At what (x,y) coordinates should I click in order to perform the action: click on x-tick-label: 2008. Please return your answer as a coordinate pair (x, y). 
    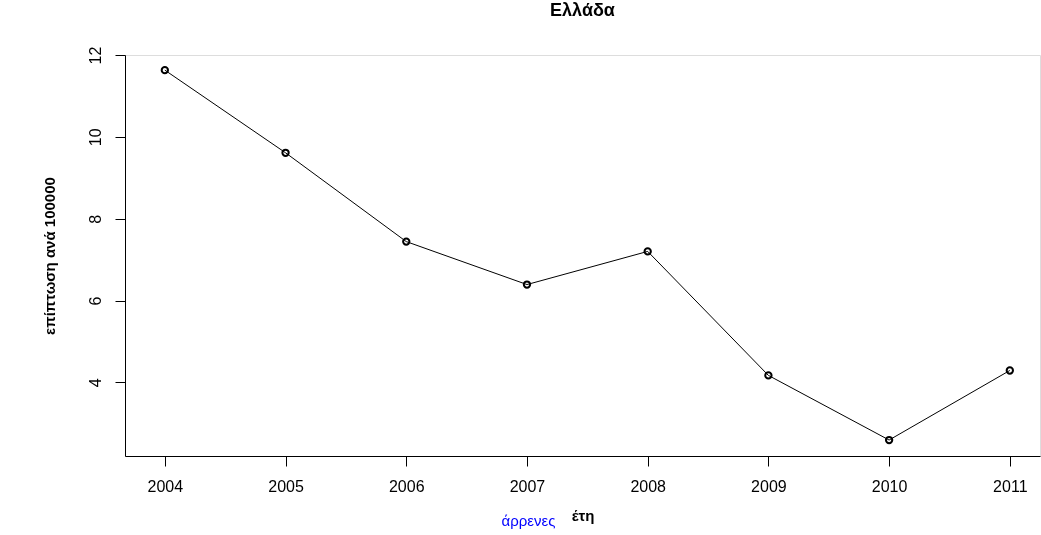
    Looking at the image, I should click on (648, 486).